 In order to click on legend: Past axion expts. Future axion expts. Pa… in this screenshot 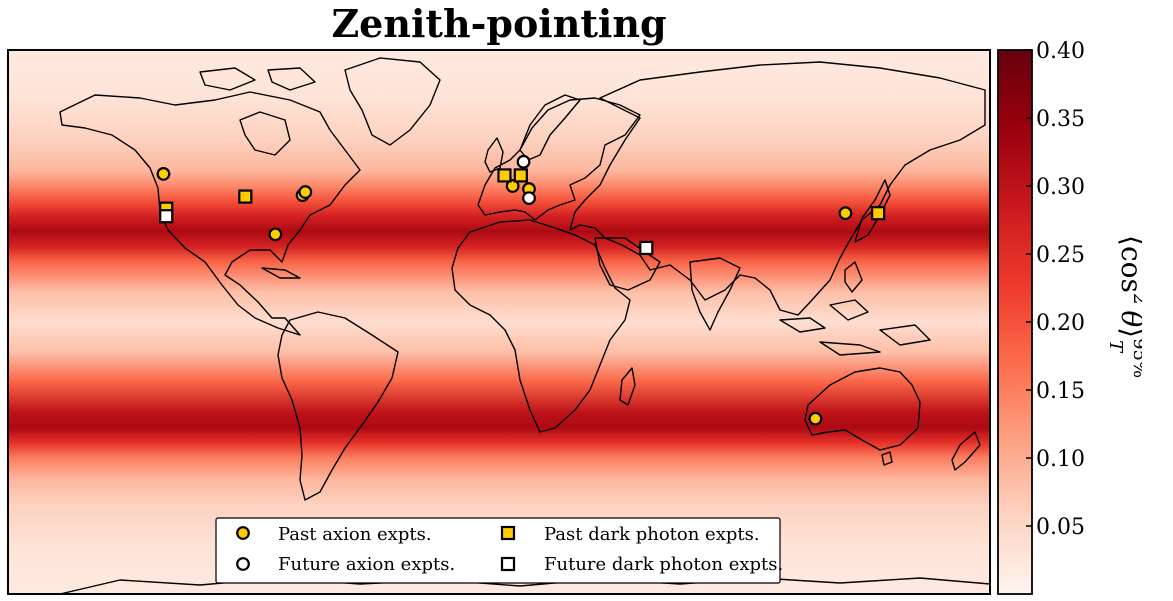, I will do `click(499, 550)`.